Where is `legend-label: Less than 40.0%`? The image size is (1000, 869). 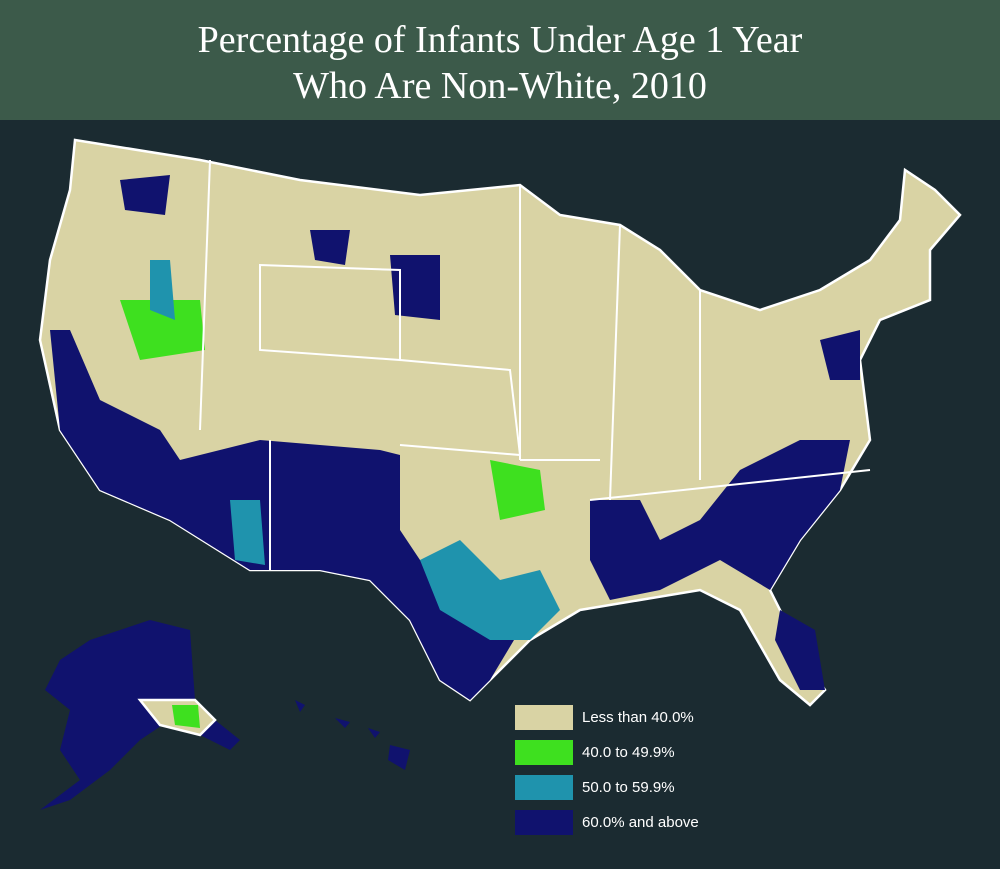 legend-label: Less than 40.0% is located at coordinates (638, 717).